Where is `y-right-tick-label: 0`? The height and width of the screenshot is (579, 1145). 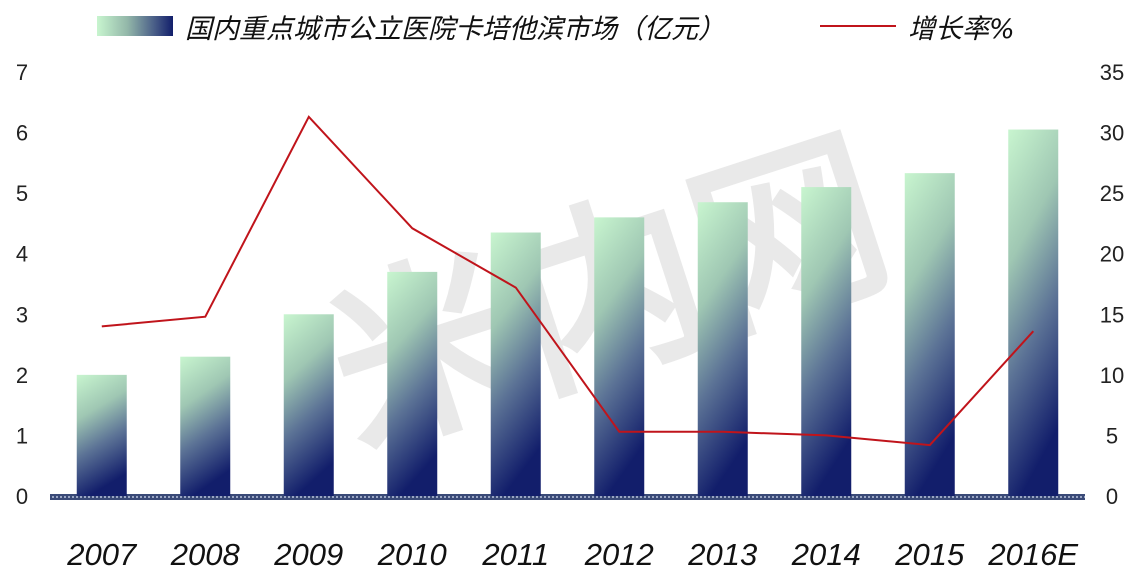
y-right-tick-label: 0 is located at coordinates (1112, 496).